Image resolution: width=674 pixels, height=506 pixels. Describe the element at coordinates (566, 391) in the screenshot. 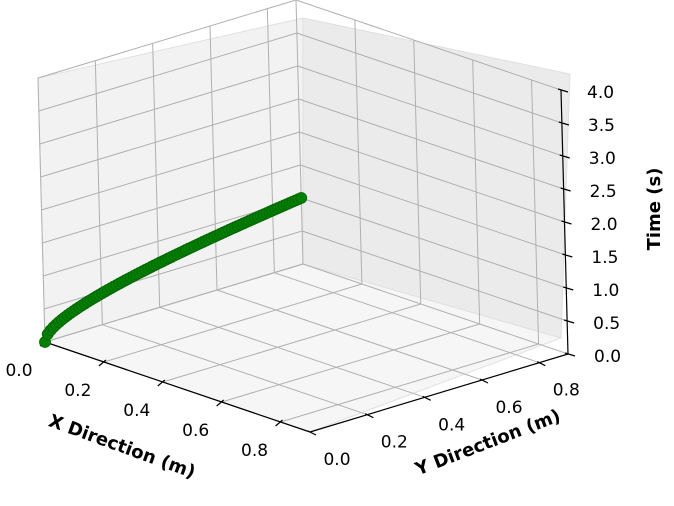

I see `y-tick-label: 0.8` at that location.